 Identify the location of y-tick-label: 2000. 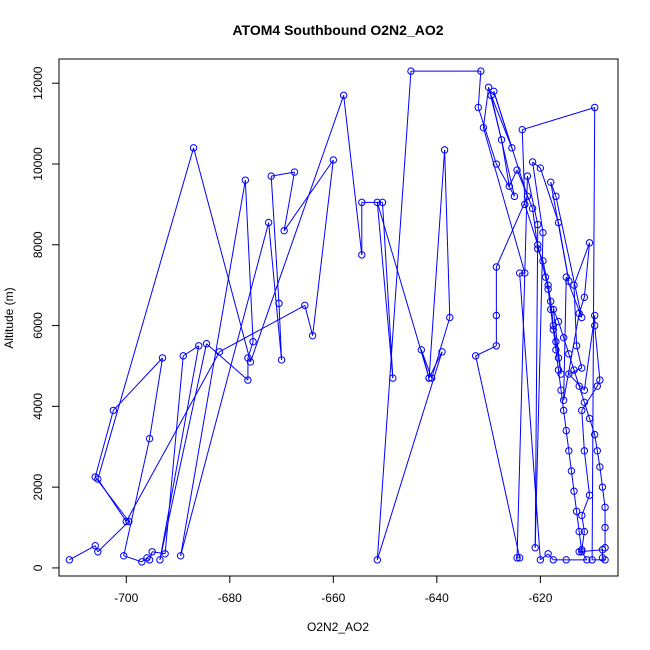
(38, 486).